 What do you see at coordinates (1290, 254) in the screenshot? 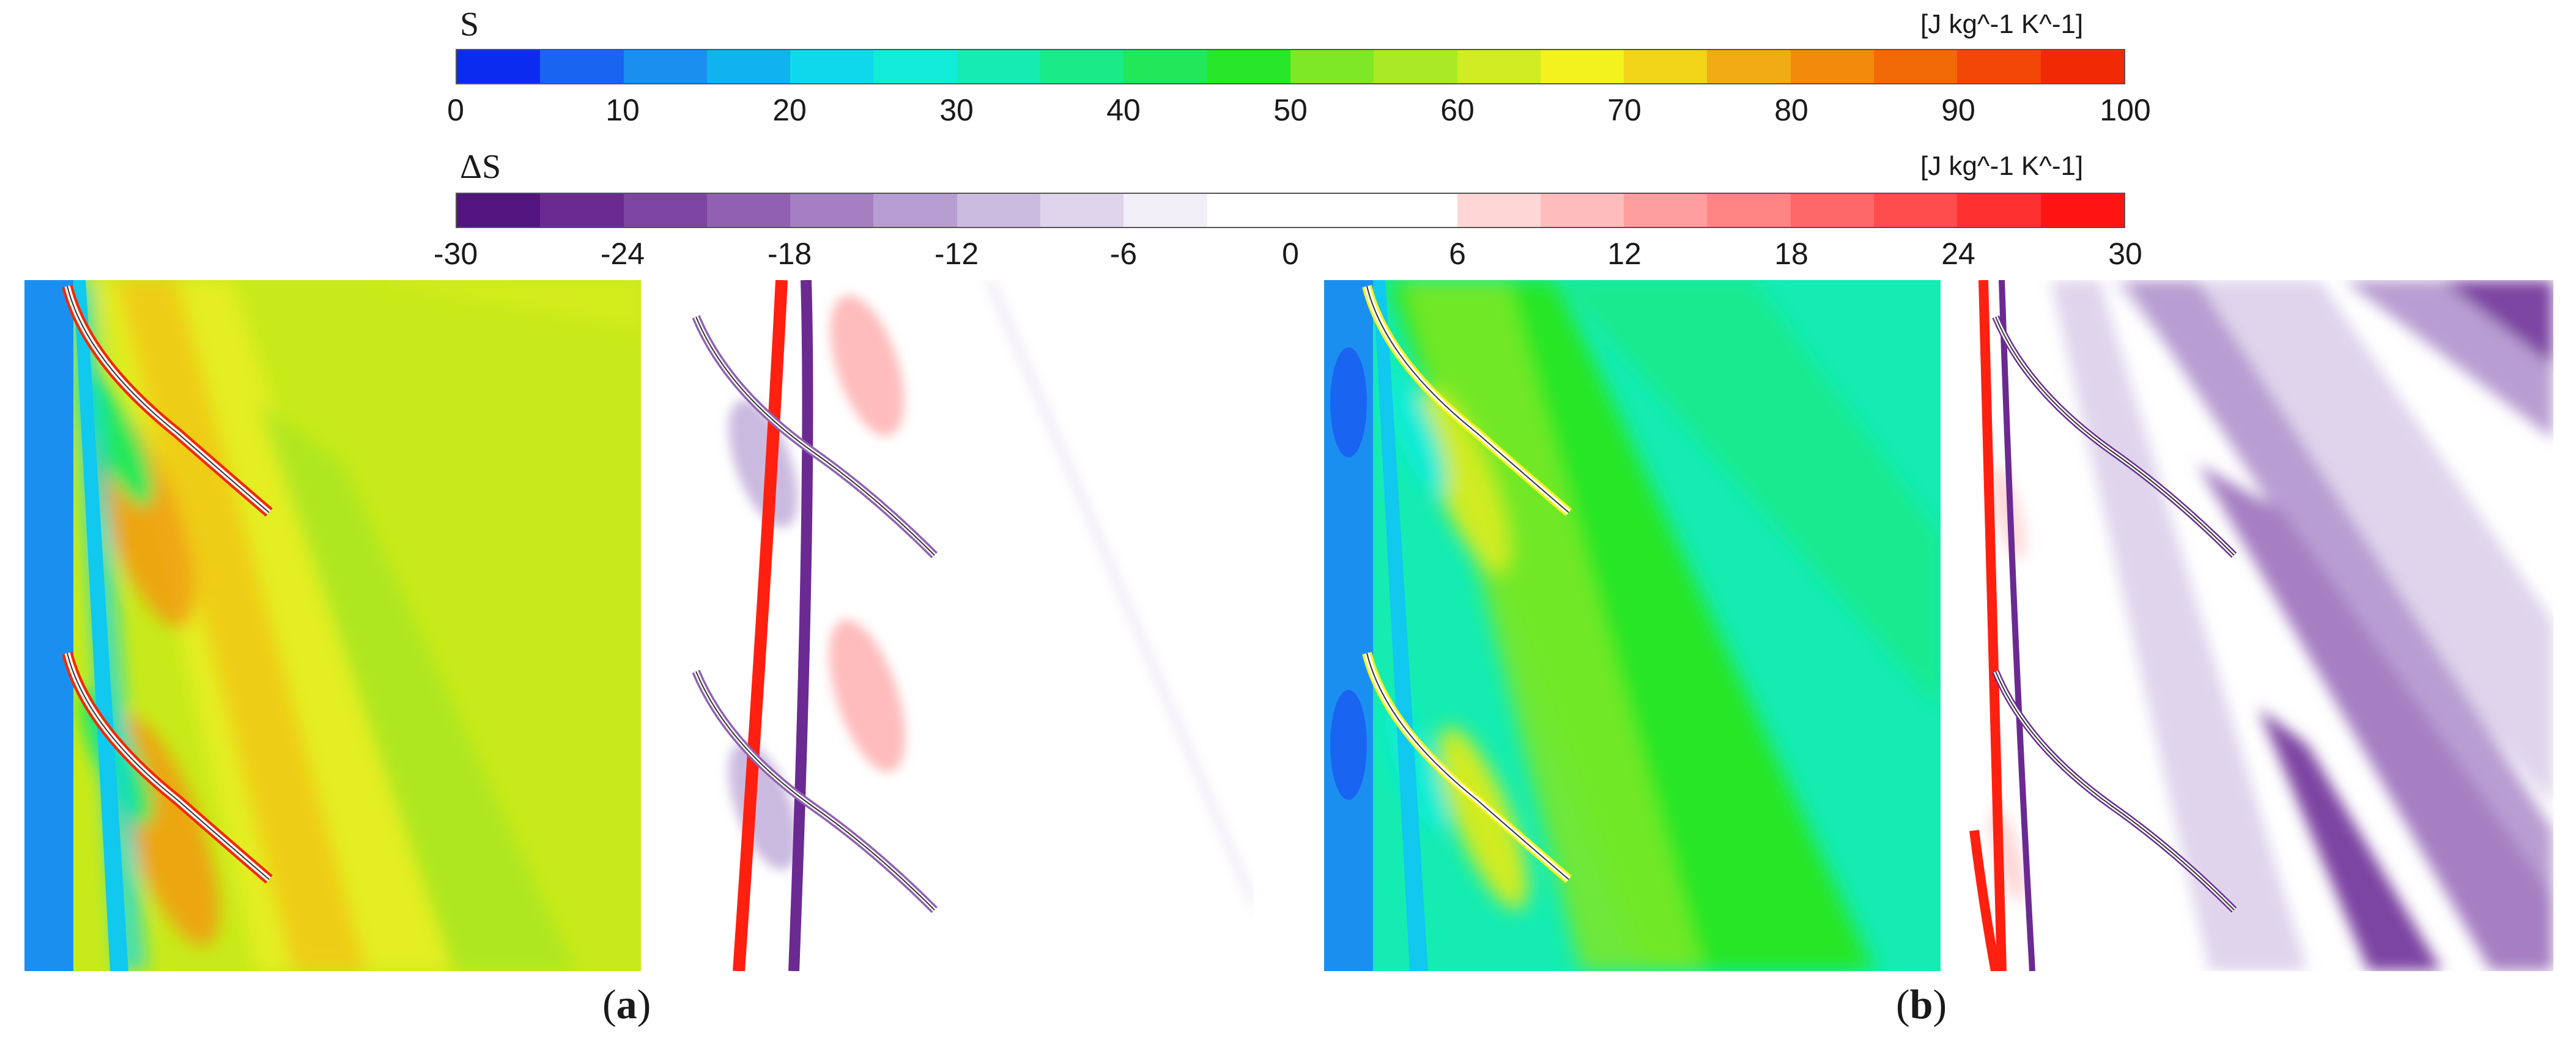
I see `colorbar_ds-tick-label: 0` at bounding box center [1290, 254].